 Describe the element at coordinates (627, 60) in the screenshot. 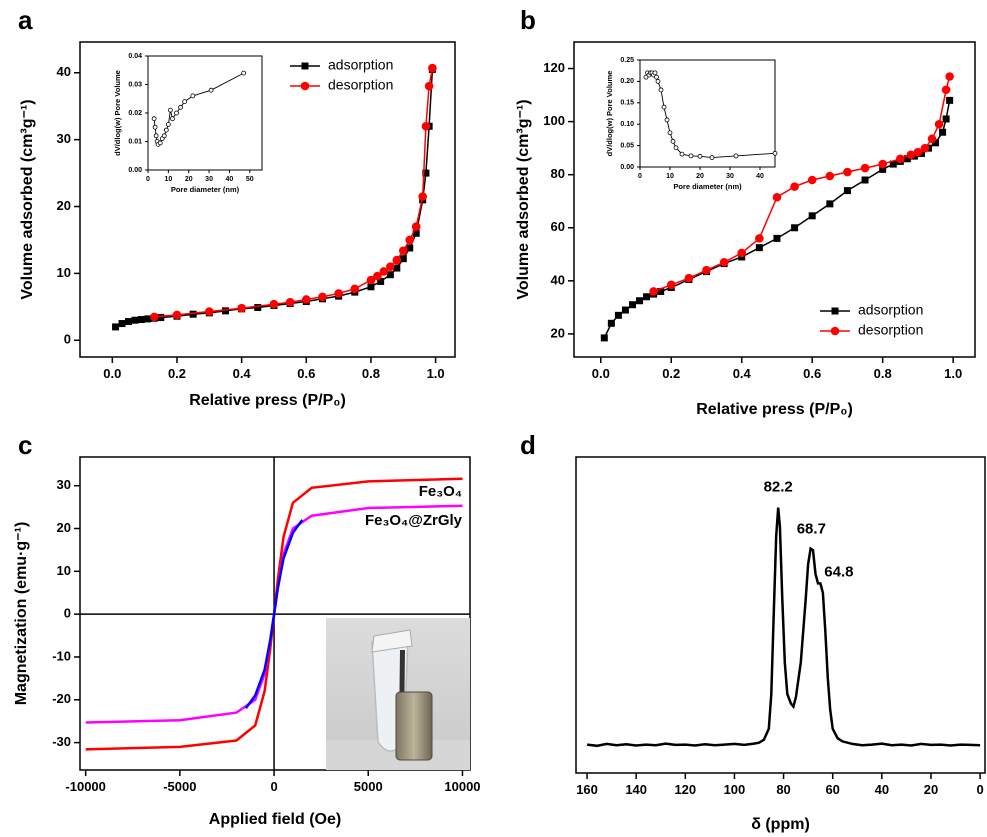

I see `y-tick-label: 0.25` at that location.